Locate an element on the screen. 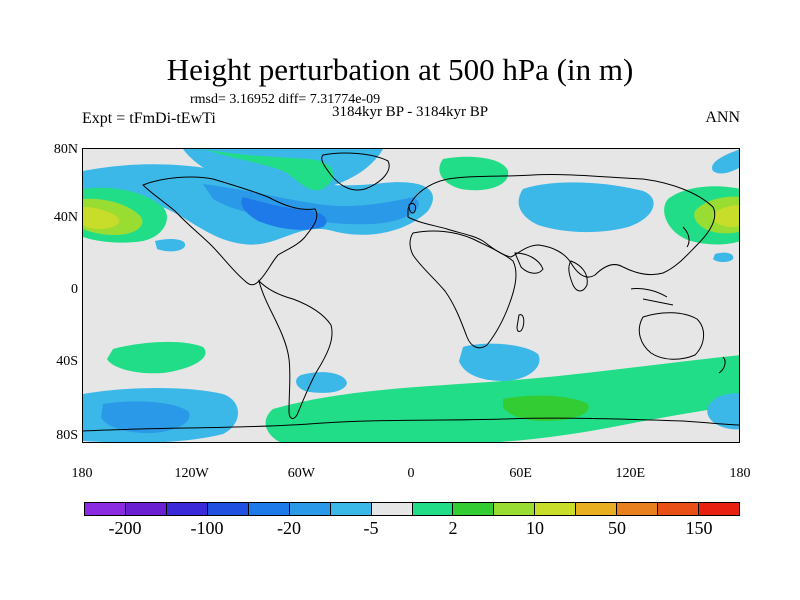  colorbar-tick-label: -20 is located at coordinates (289, 528).